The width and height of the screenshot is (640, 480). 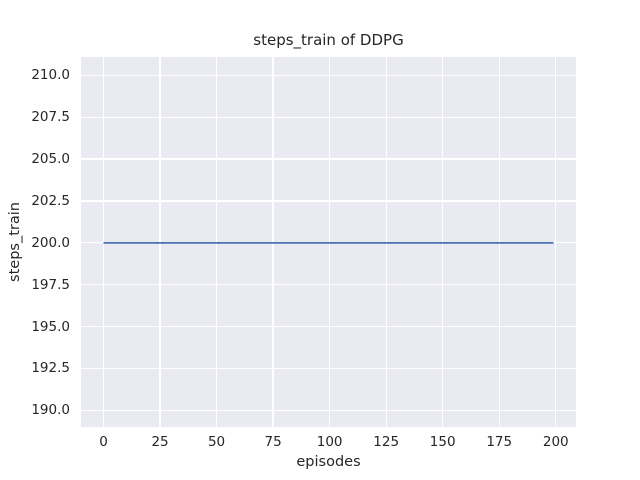 I want to click on x-axis-label: episodes, so click(x=328, y=462).